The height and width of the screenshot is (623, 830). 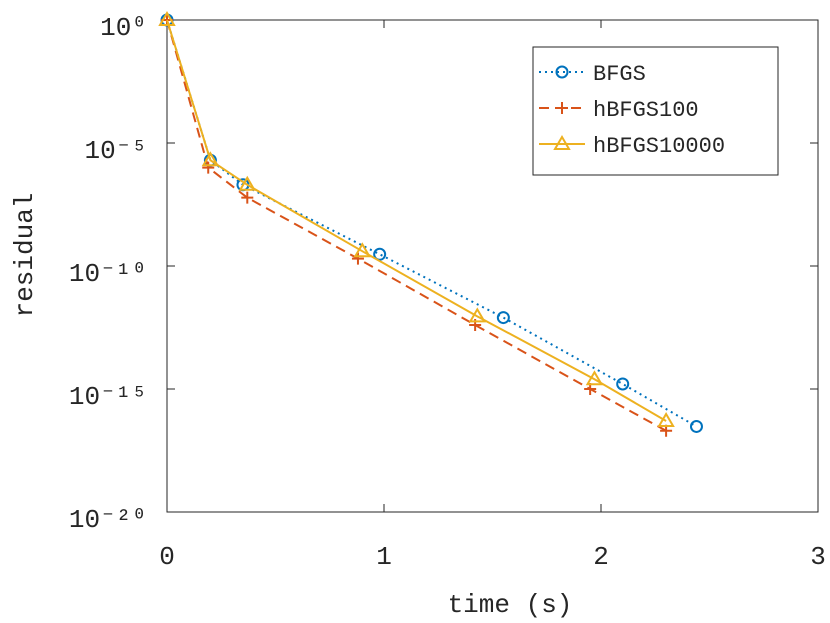 I want to click on y-tick-label: 10⁻¹⁵, so click(x=108, y=397).